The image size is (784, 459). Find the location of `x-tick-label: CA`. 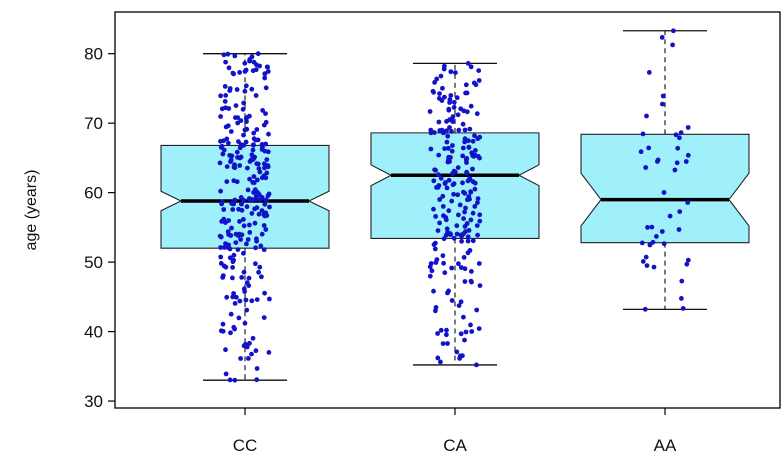

x-tick-label: CA is located at coordinates (455, 445).